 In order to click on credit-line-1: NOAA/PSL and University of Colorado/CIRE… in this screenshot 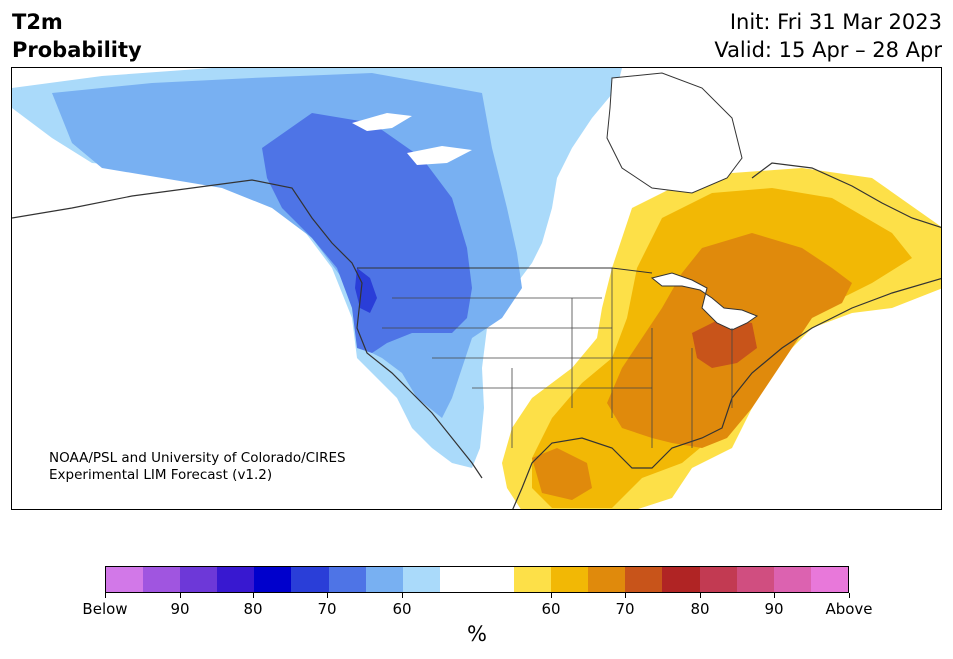, I will do `click(197, 458)`.